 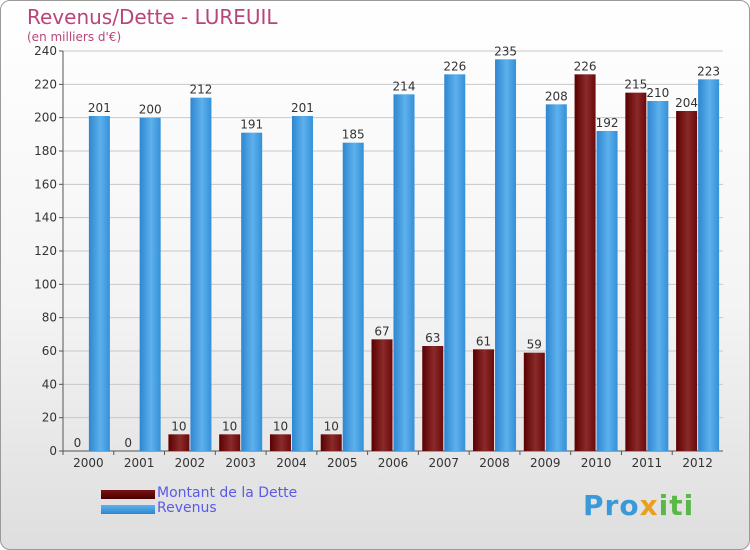 What do you see at coordinates (280, 442) in the screenshot?
I see `bar-debt-2004` at bounding box center [280, 442].